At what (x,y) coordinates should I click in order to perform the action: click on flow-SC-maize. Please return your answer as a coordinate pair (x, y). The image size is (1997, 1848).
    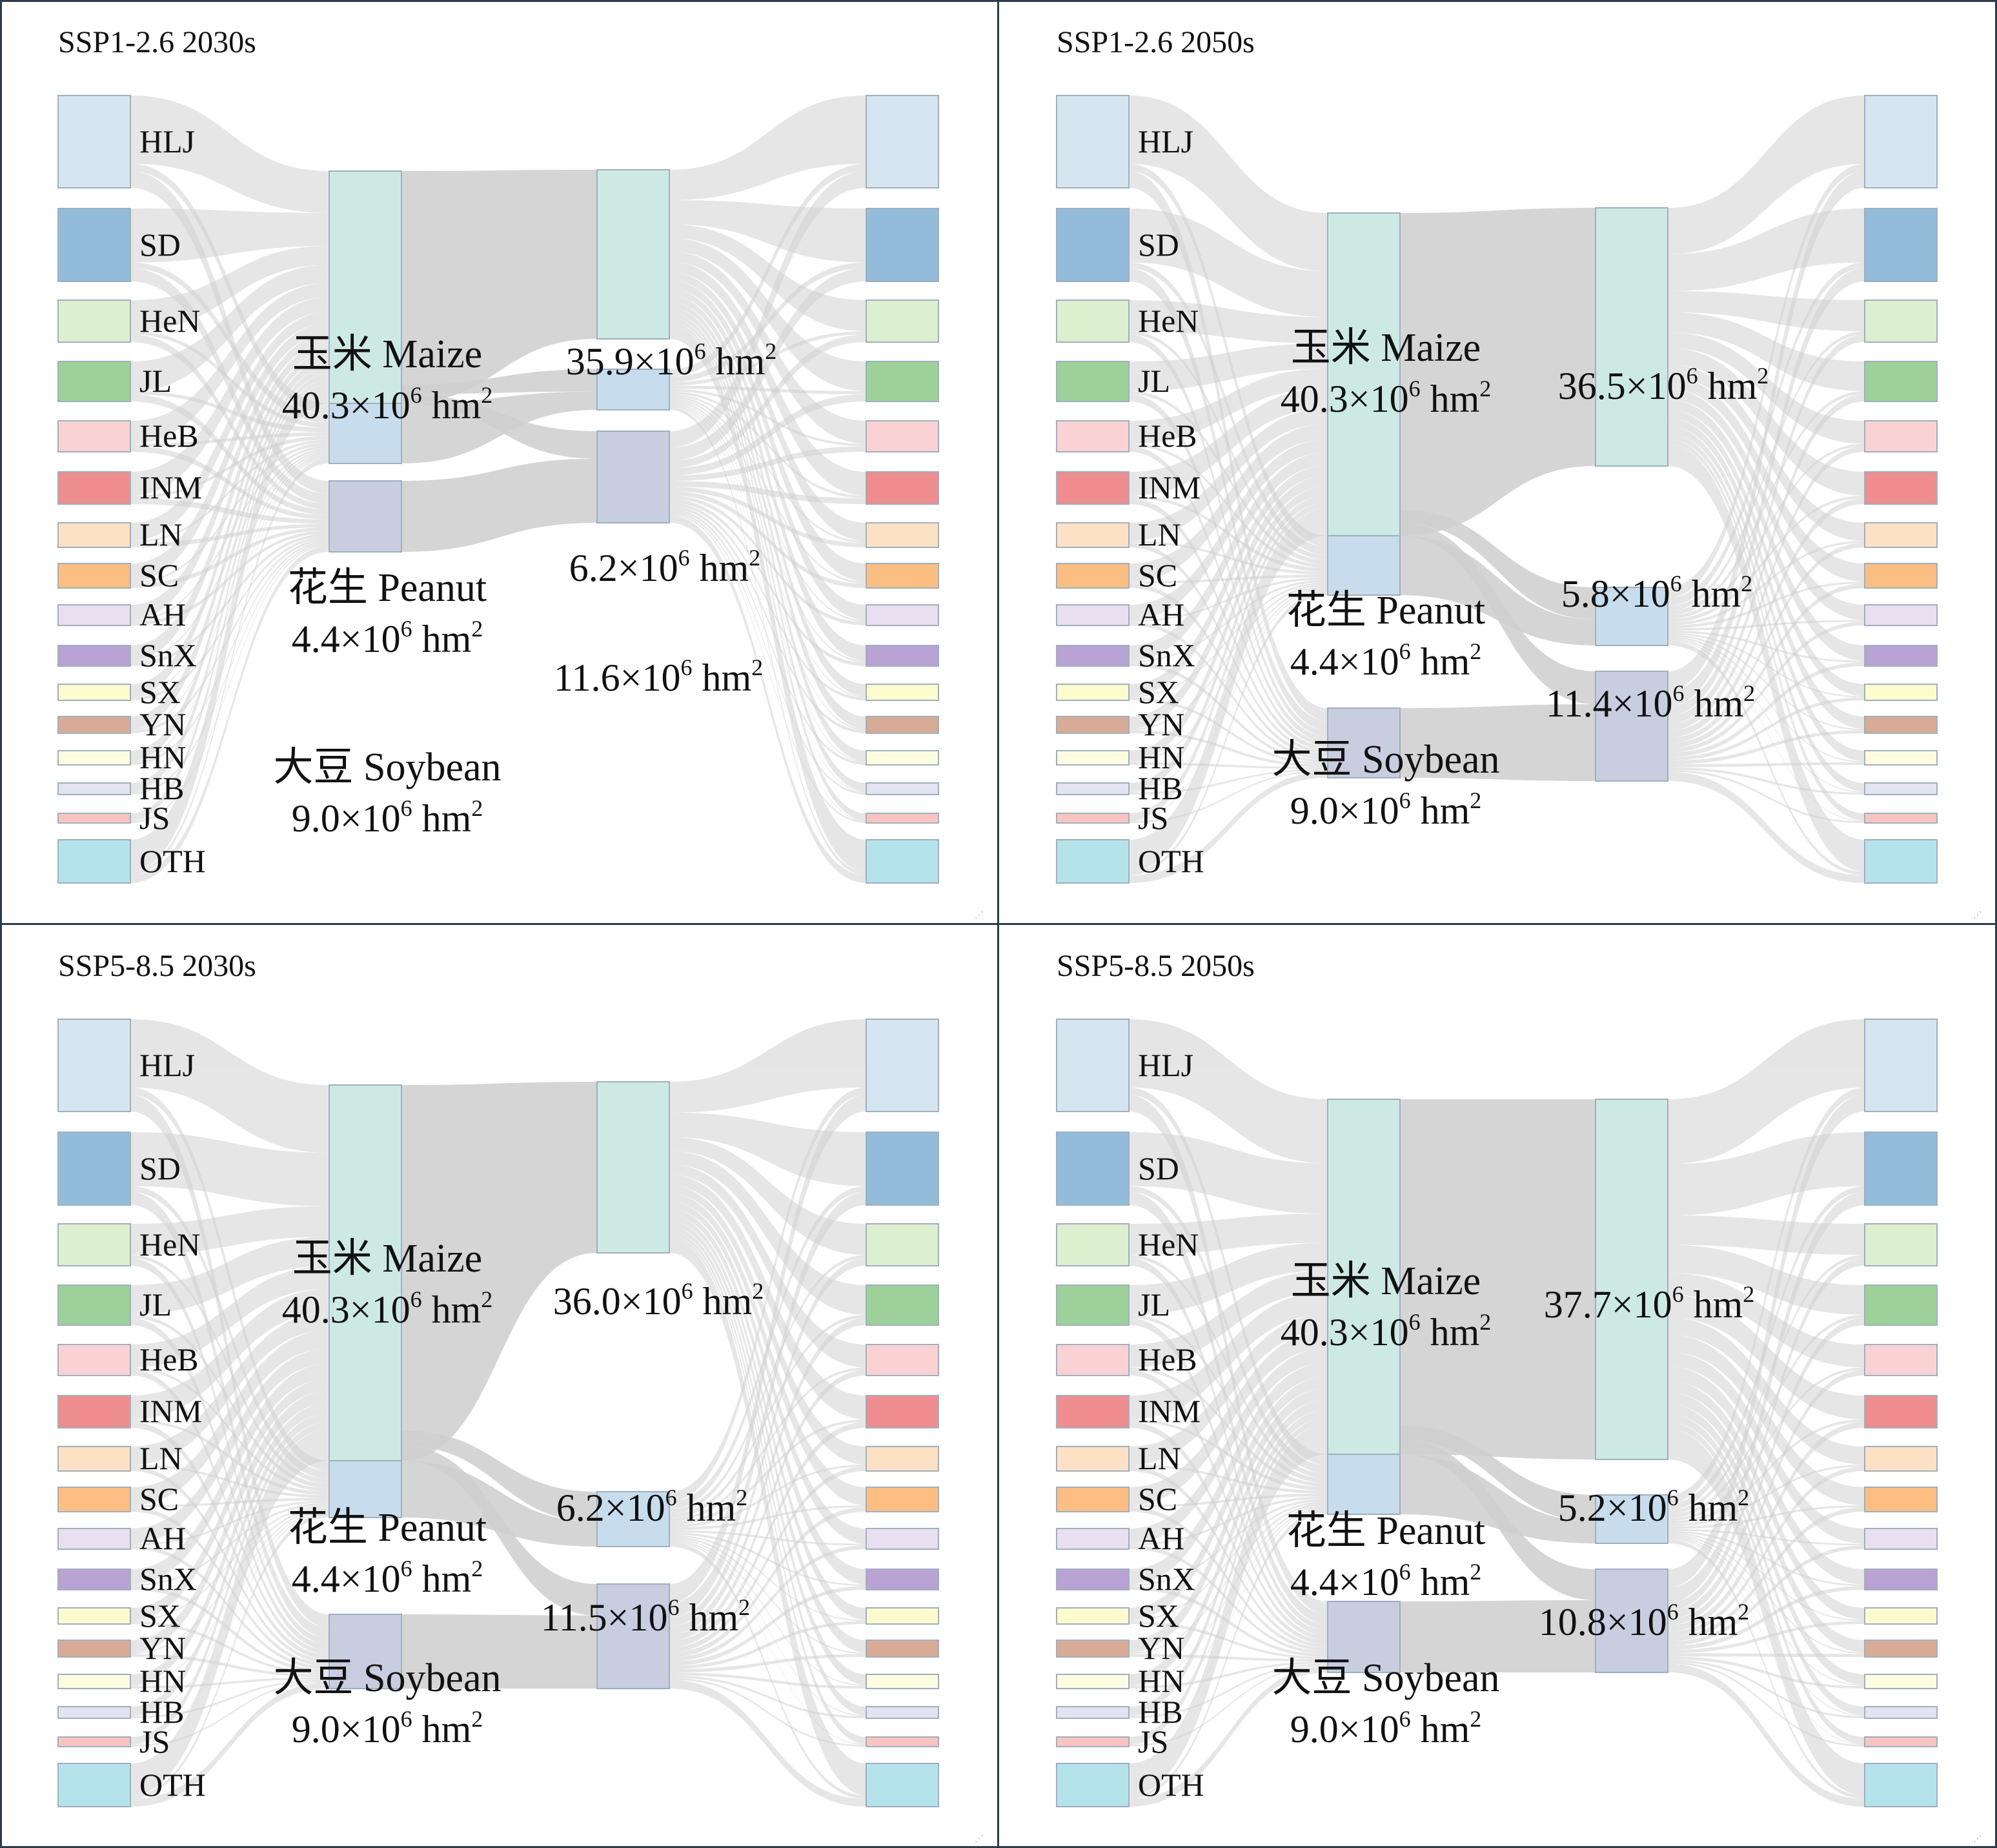
    Looking at the image, I should click on (229, 1418).